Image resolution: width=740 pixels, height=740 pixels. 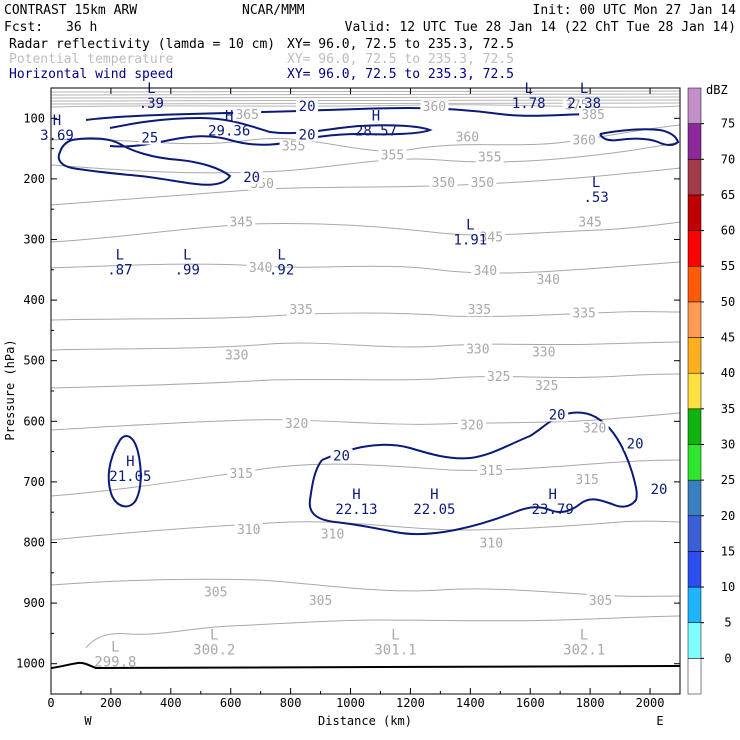 What do you see at coordinates (530, 703) in the screenshot?
I see `x-tick-label: 1600` at bounding box center [530, 703].